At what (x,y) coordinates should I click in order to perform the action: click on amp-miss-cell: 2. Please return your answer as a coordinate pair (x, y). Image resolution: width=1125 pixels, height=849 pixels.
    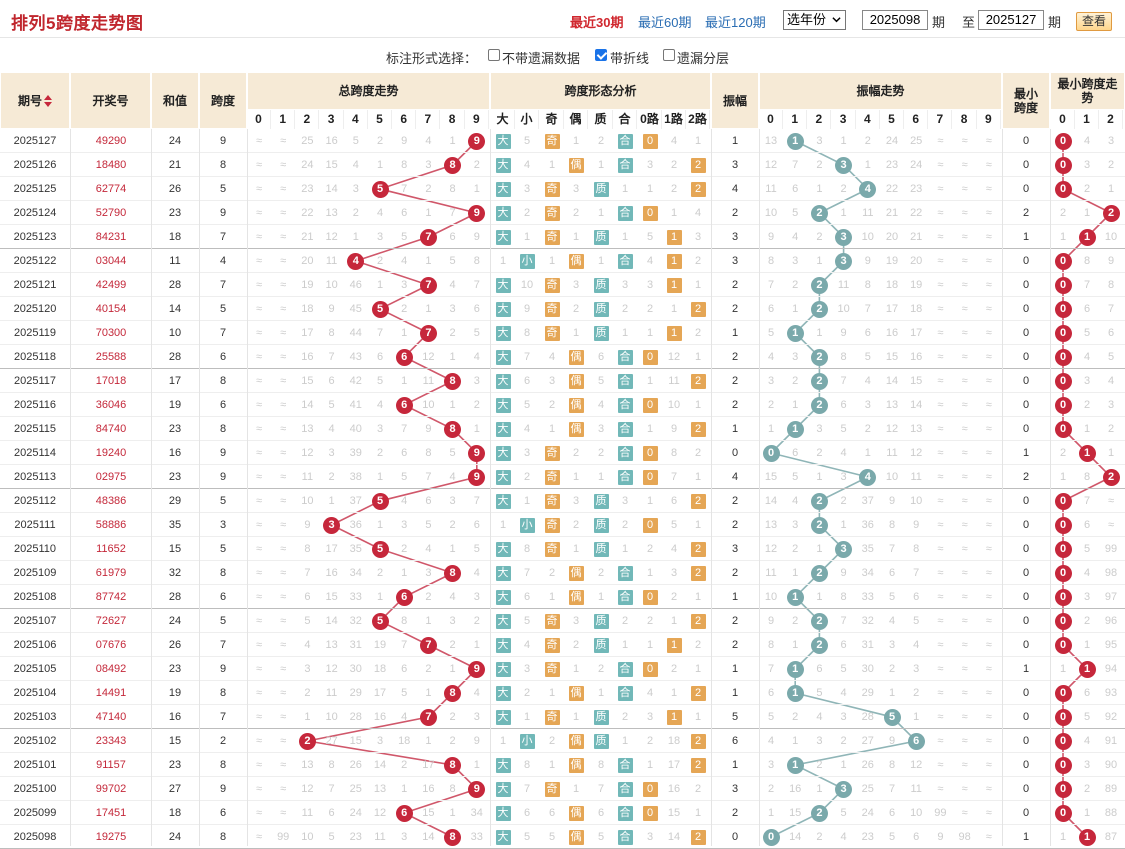
    Looking at the image, I should click on (795, 381).